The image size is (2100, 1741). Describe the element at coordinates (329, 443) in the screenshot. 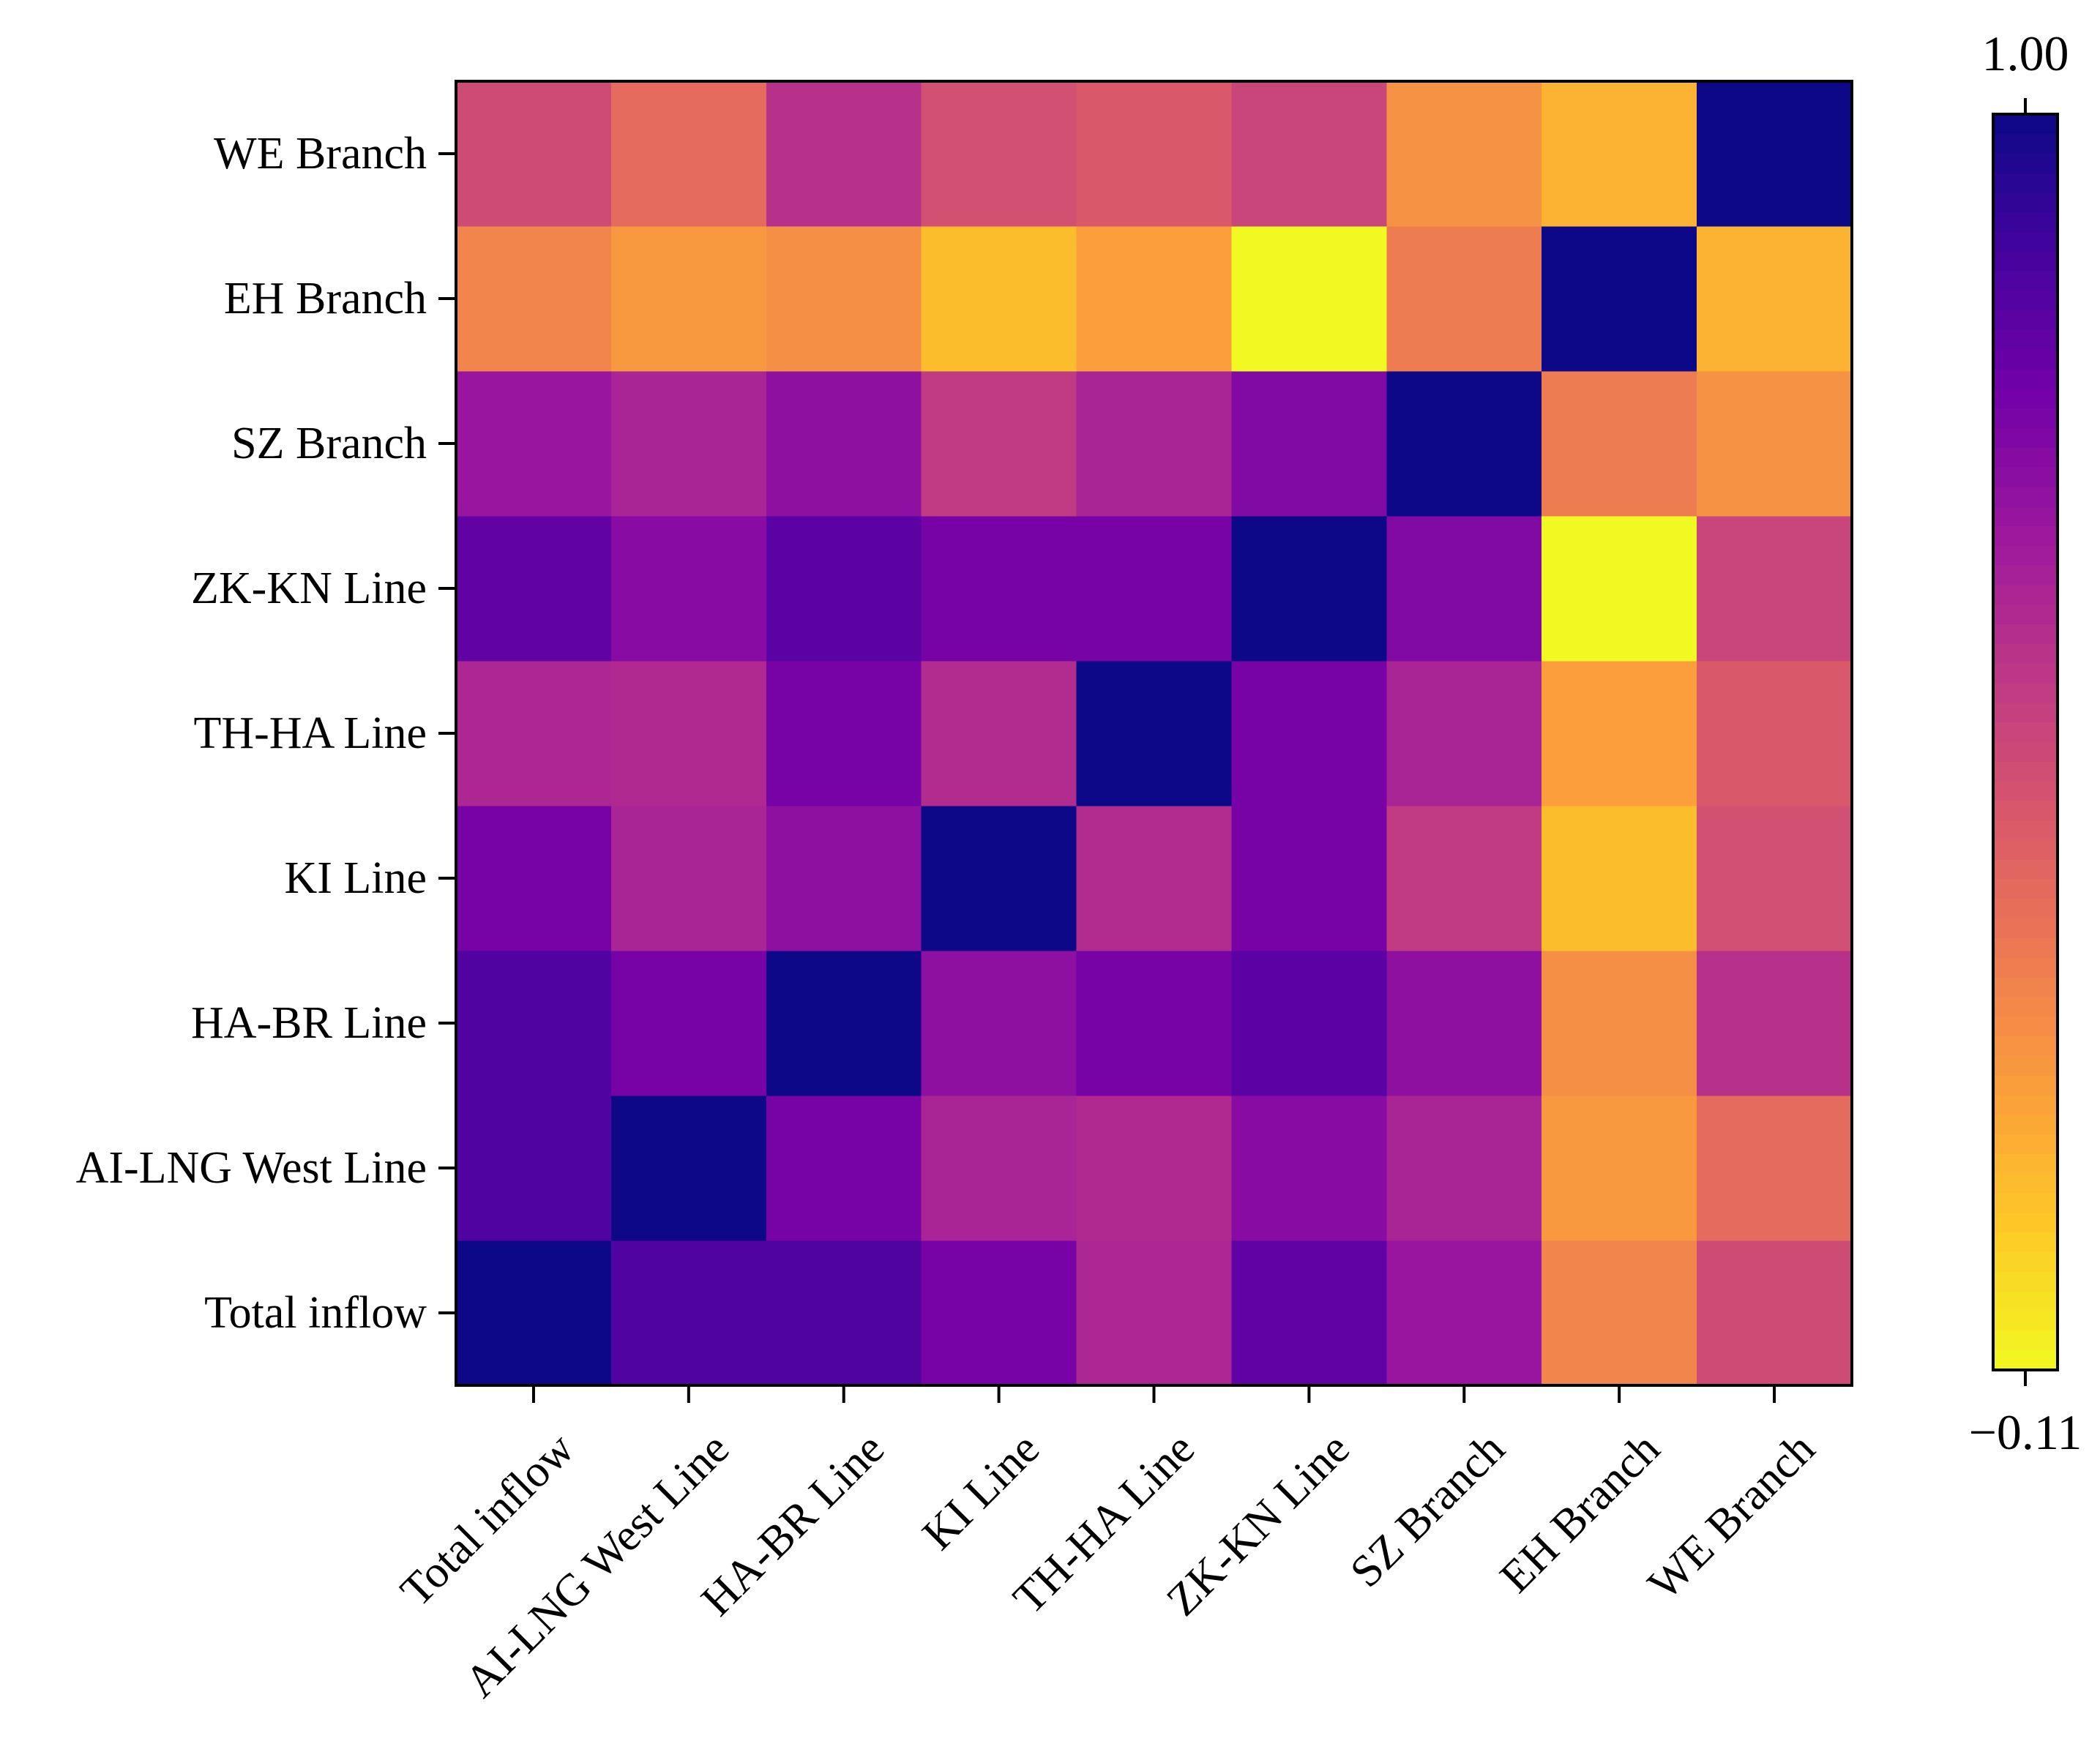

I see `y-tick-label-sz-branch: SZ Branch` at that location.